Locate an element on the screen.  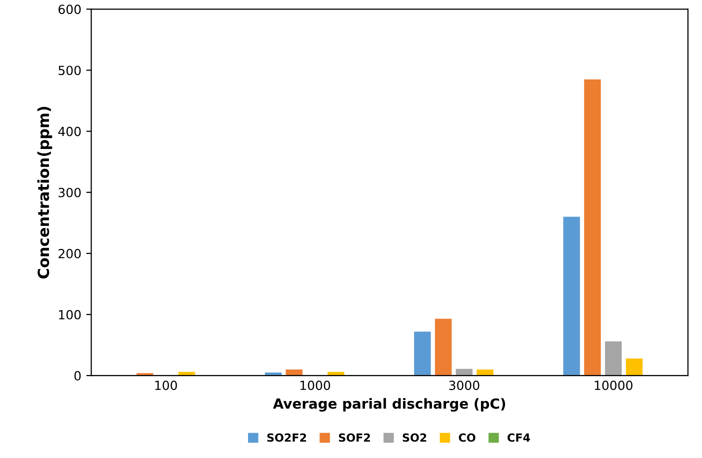
x-tick-label: 100 is located at coordinates (166, 385).